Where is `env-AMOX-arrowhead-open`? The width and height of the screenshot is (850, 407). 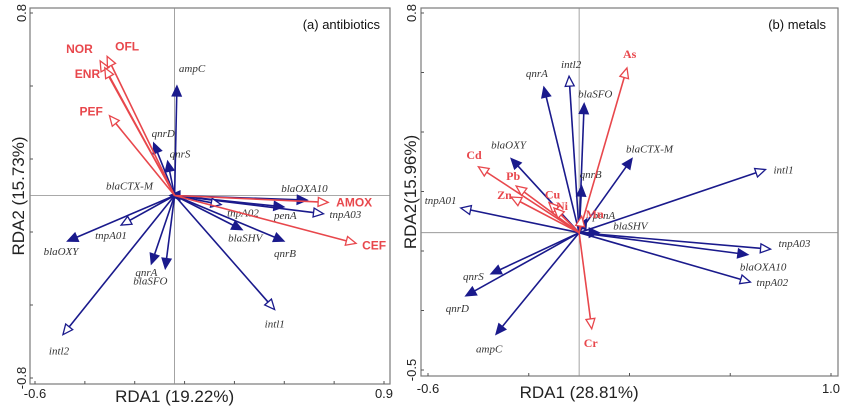
env-AMOX-arrowhead-open is located at coordinates (323, 202).